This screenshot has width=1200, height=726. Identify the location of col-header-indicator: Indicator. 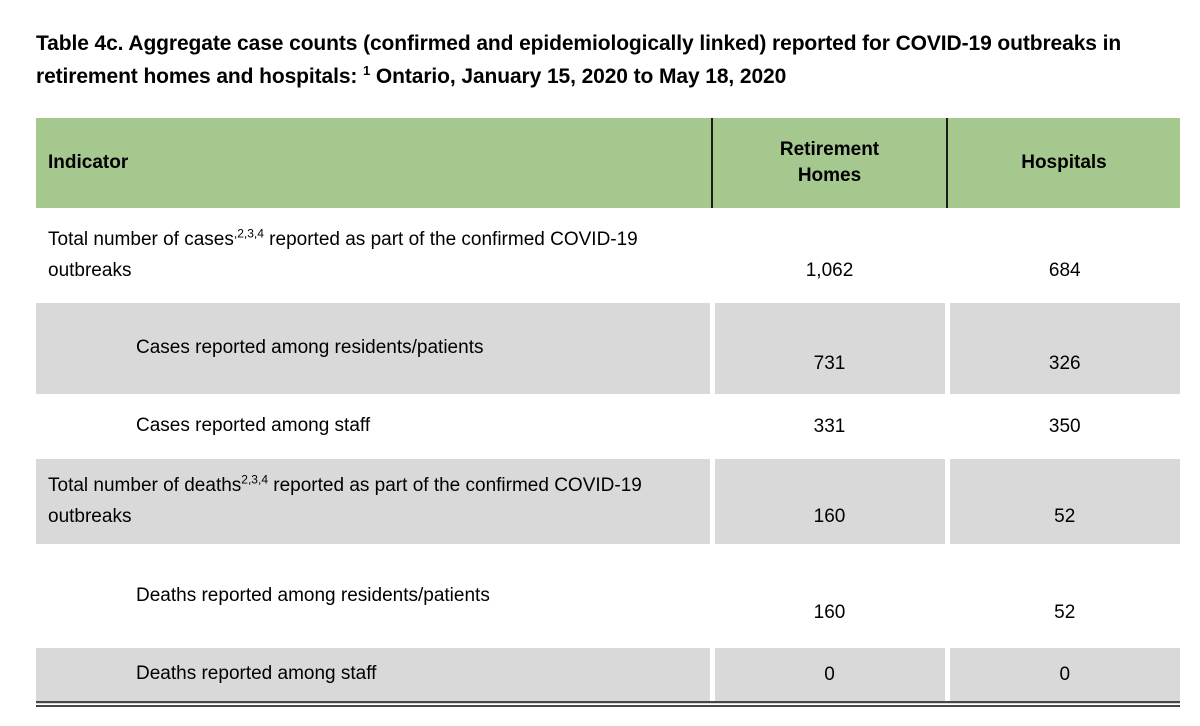
(374, 163).